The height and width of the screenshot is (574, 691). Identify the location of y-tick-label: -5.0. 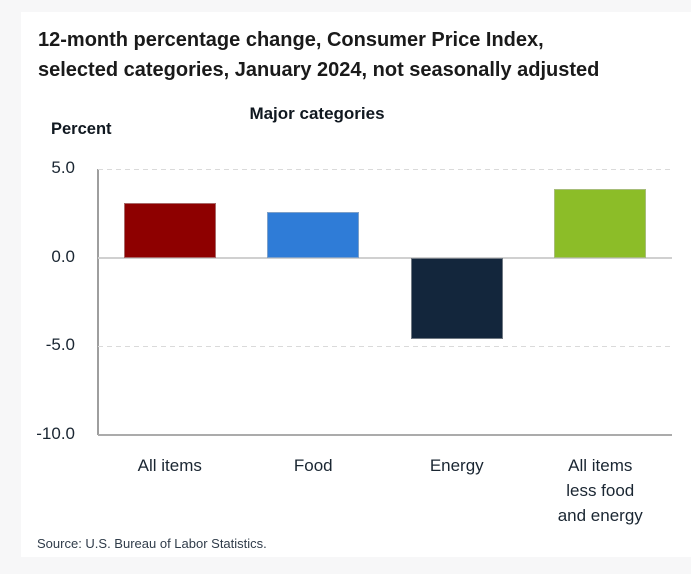
(60, 345).